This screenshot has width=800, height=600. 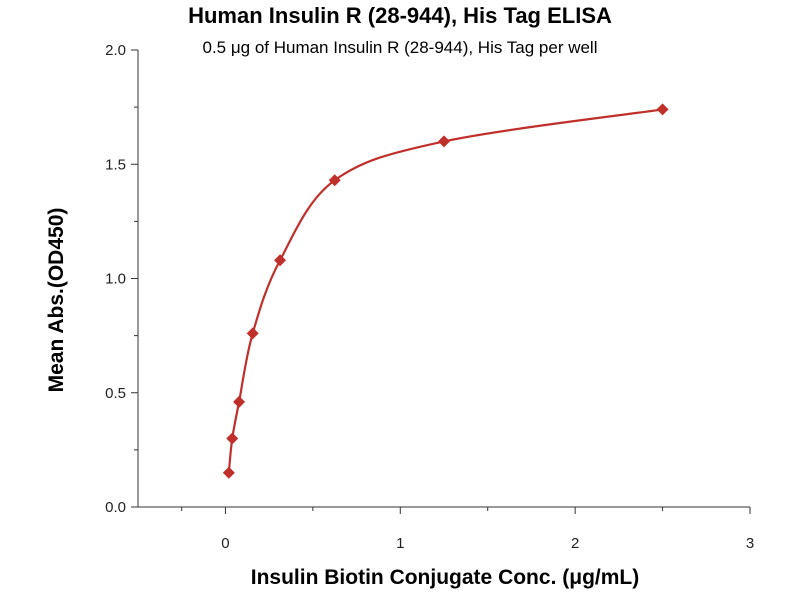 I want to click on y-tick-label: 2.0, so click(x=115, y=50).